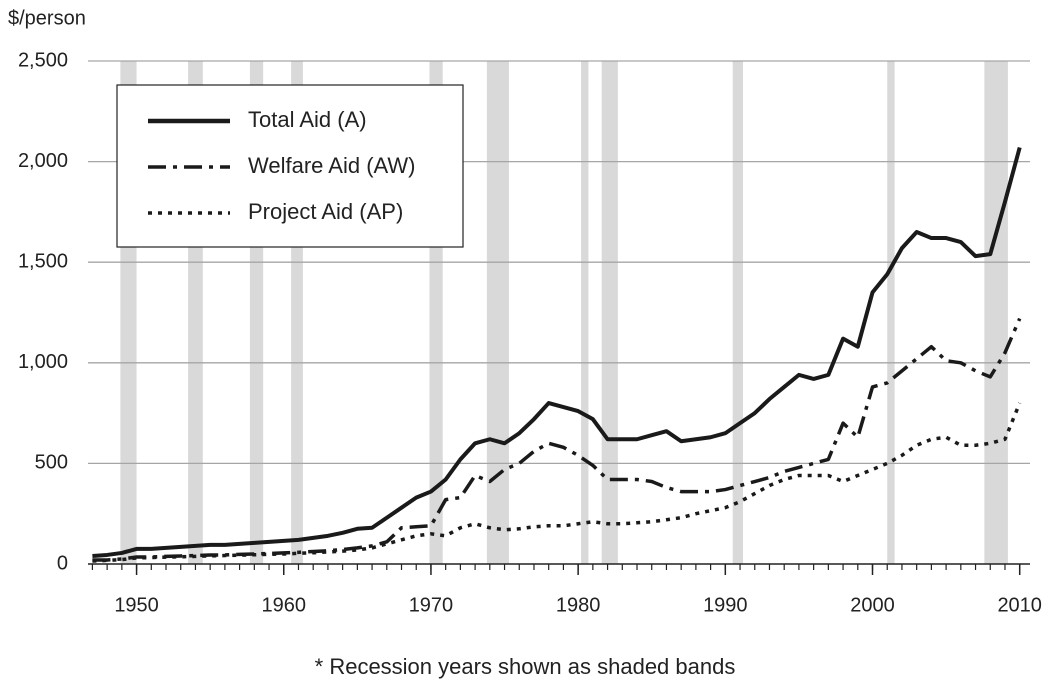  Describe the element at coordinates (43, 161) in the screenshot. I see `y-tick-label: 2,000` at that location.